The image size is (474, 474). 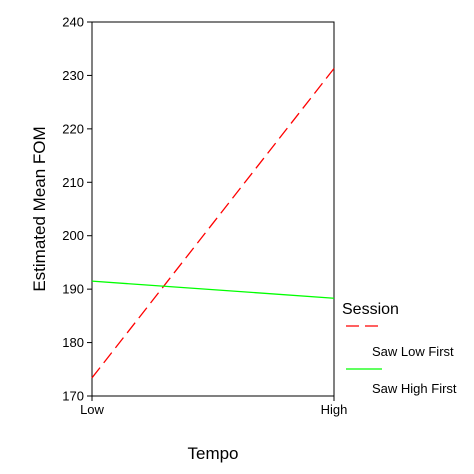 What do you see at coordinates (92, 409) in the screenshot?
I see `x-tick-label: Low` at bounding box center [92, 409].